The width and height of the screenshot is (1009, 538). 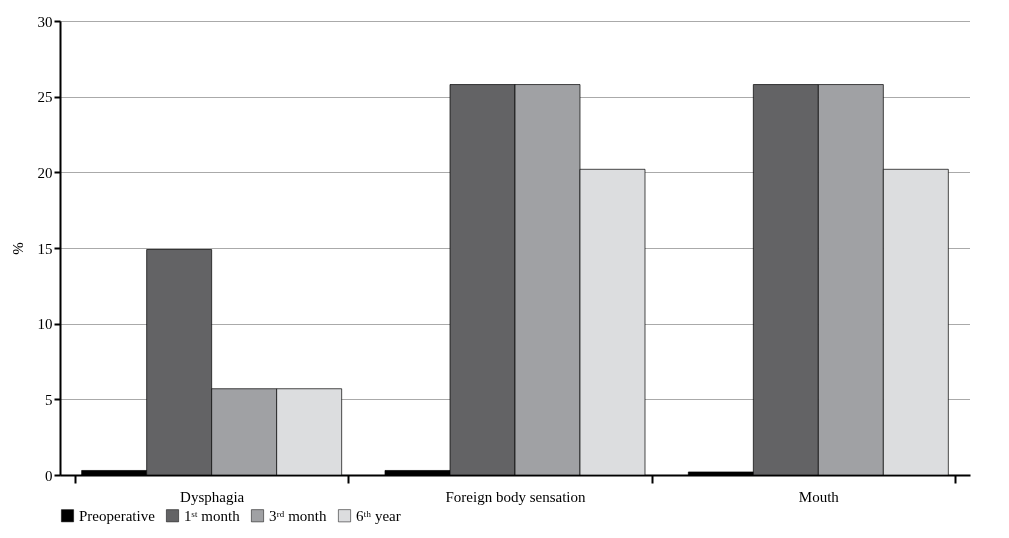 I want to click on legend-label: 1ˢᵗ month, so click(x=212, y=515).